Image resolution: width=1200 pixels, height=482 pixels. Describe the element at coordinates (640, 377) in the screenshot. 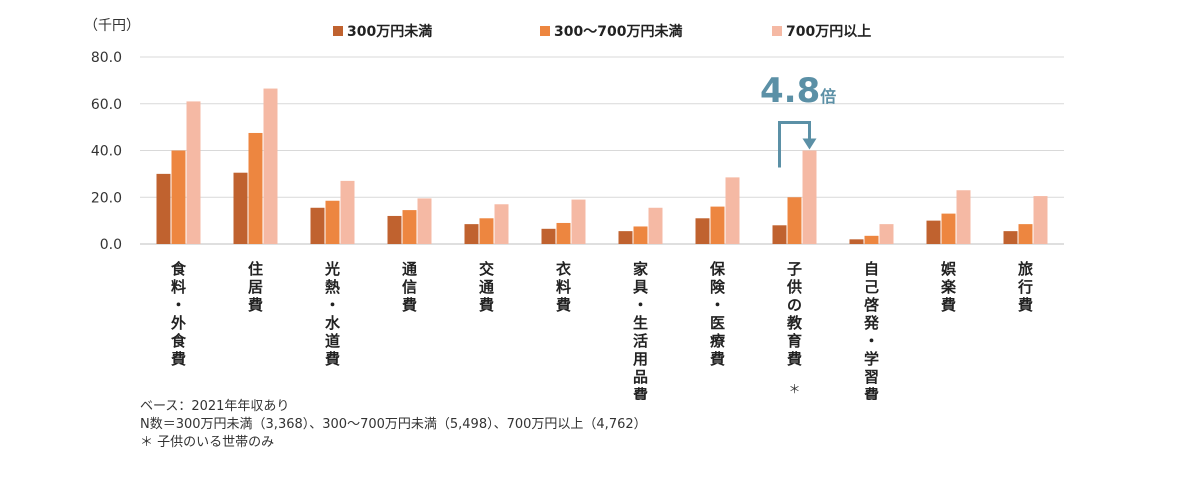

I see `category-label: 品` at that location.